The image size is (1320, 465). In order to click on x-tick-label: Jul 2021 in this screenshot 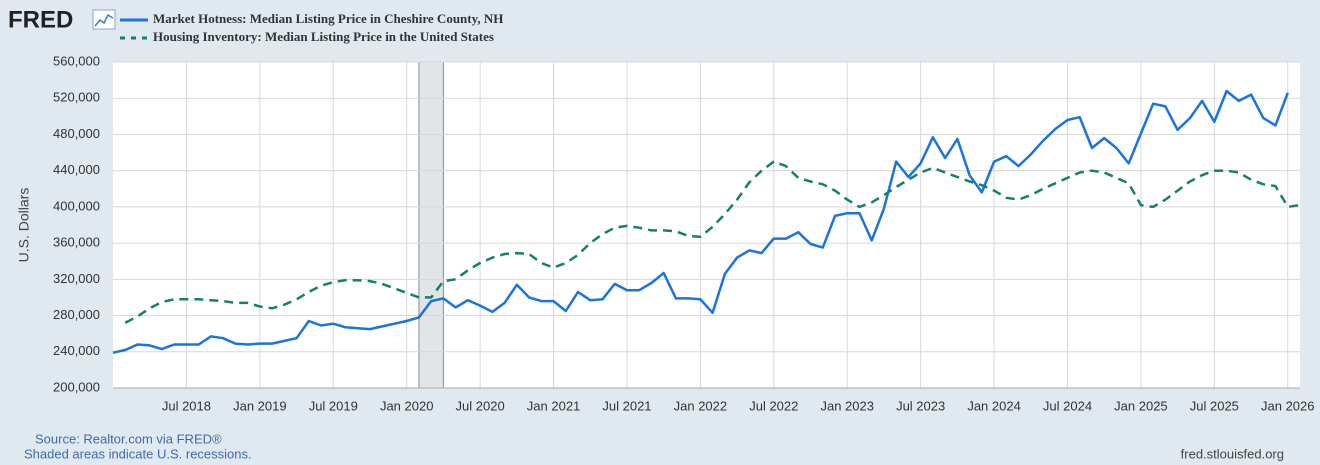, I will do `click(626, 405)`.